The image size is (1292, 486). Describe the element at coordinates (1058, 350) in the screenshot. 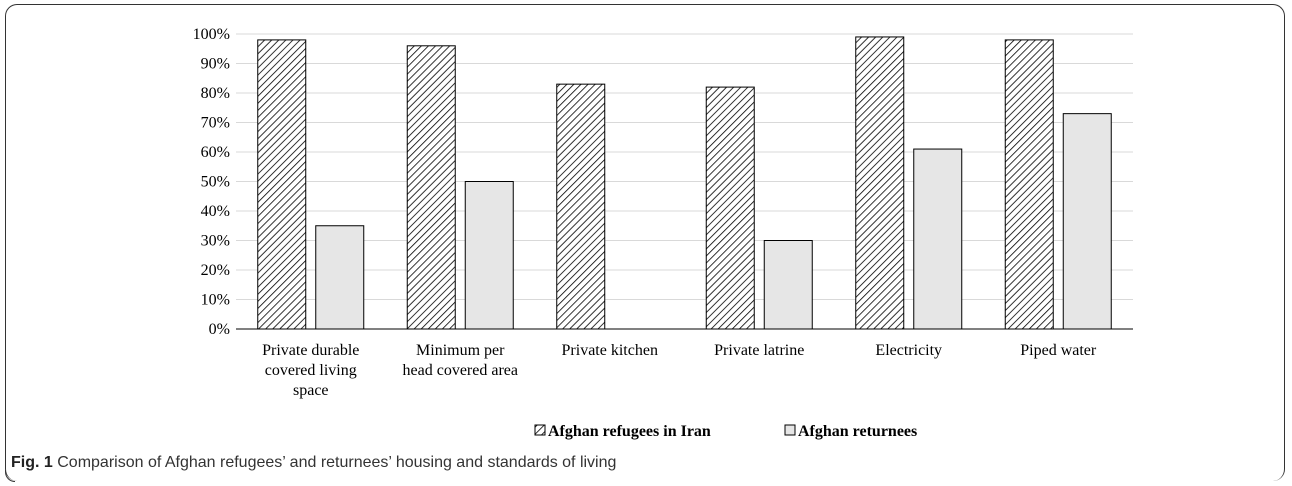

I see `category-label: Piped water` at that location.